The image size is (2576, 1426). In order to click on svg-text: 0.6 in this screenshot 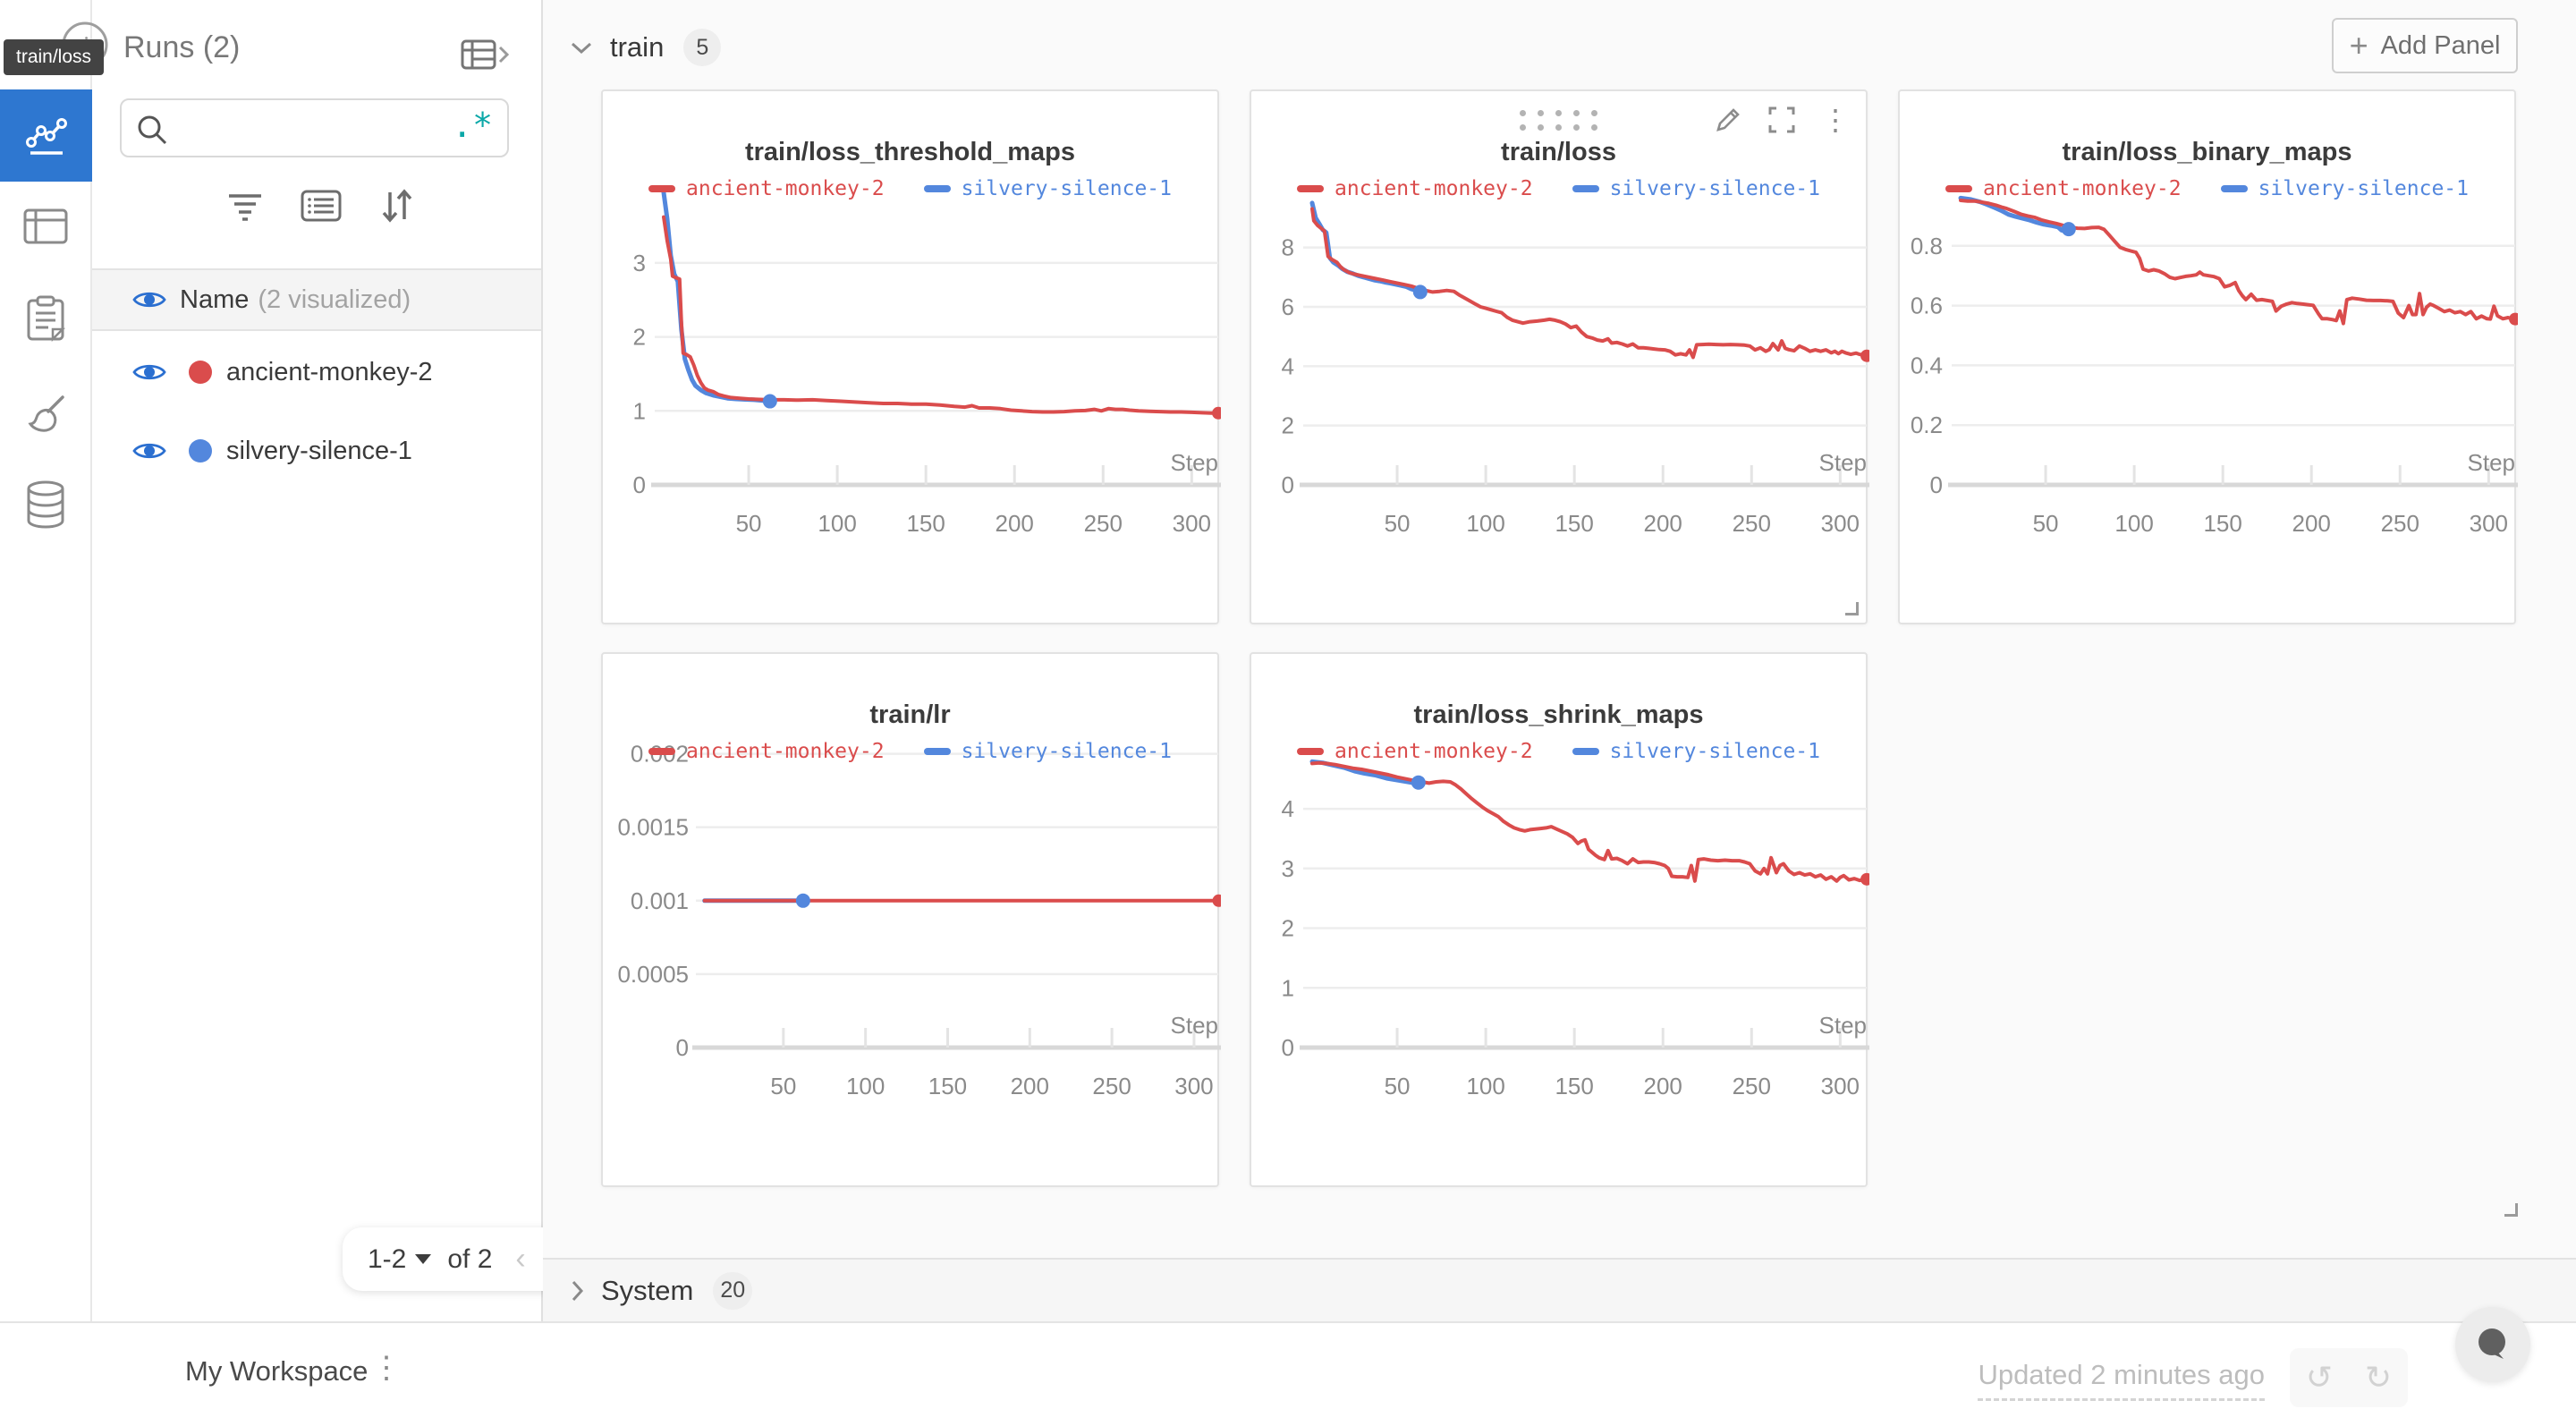, I will do `click(1927, 306)`.